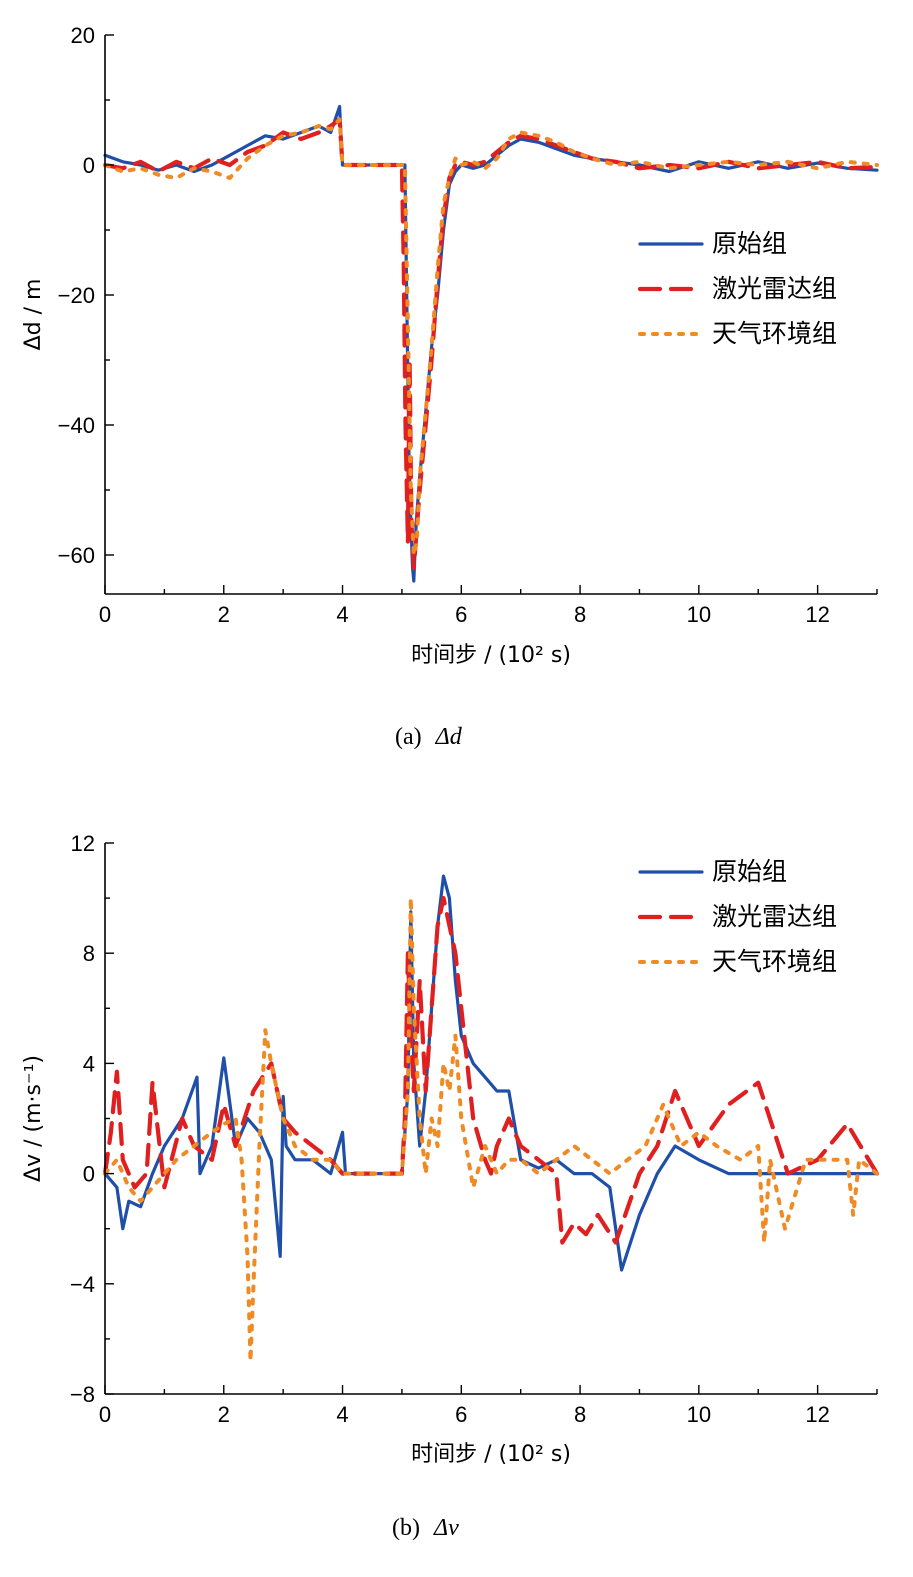 This screenshot has width=913, height=1577. I want to click on y-axis-title: Δv / (m·s⁻¹), so click(33, 1118).